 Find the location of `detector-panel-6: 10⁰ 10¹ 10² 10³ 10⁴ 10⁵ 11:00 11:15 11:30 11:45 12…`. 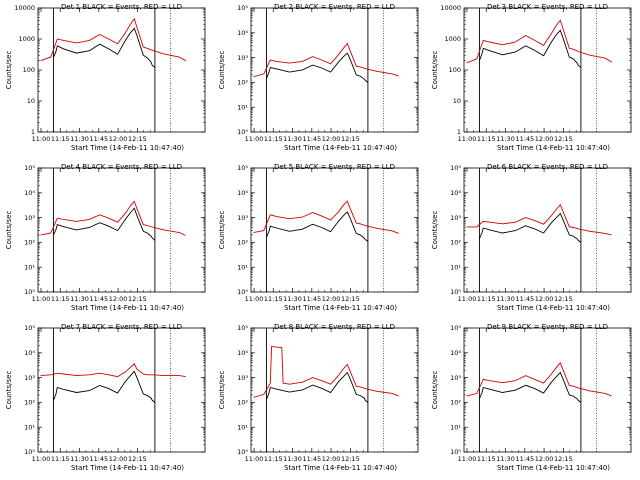

detector-panel-6: 10⁰ 10¹ 10² 10³ 10⁴ 10⁵ 11:00 11:15 11:30 11:45 12… is located at coordinates (532, 240).